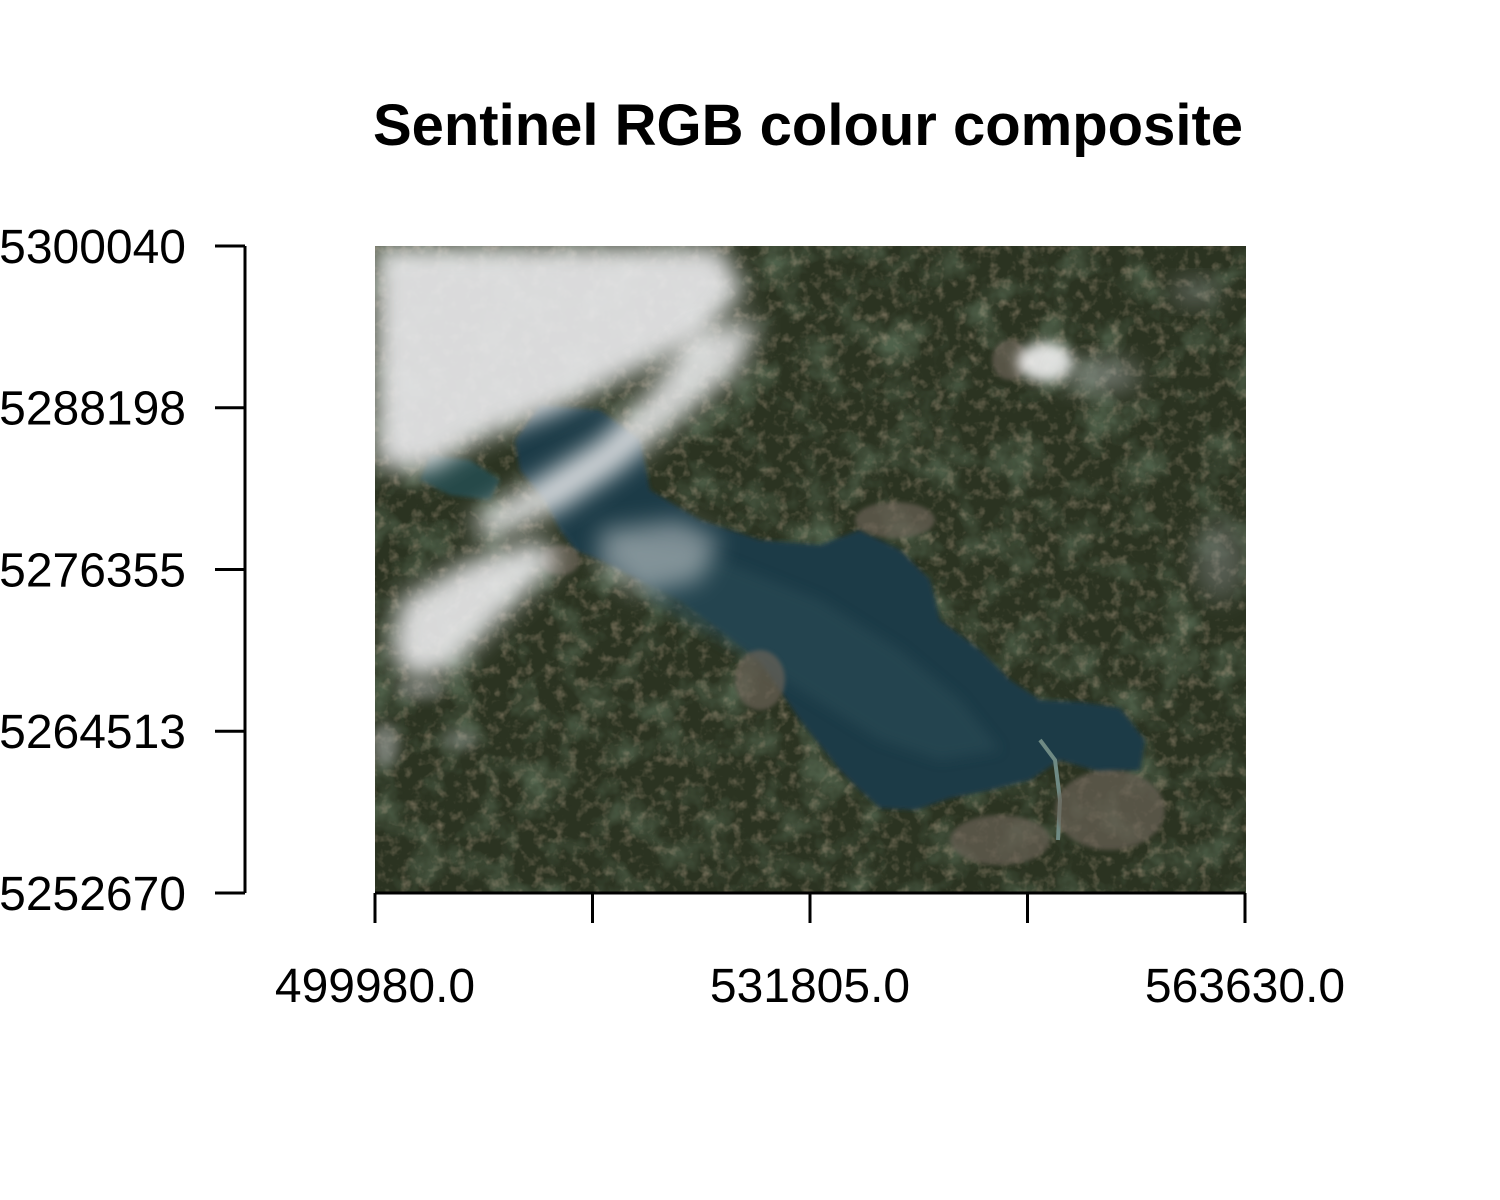 This screenshot has width=1500, height=1200. Describe the element at coordinates (1245, 986) in the screenshot. I see `x-tick-label: 563630.0` at that location.